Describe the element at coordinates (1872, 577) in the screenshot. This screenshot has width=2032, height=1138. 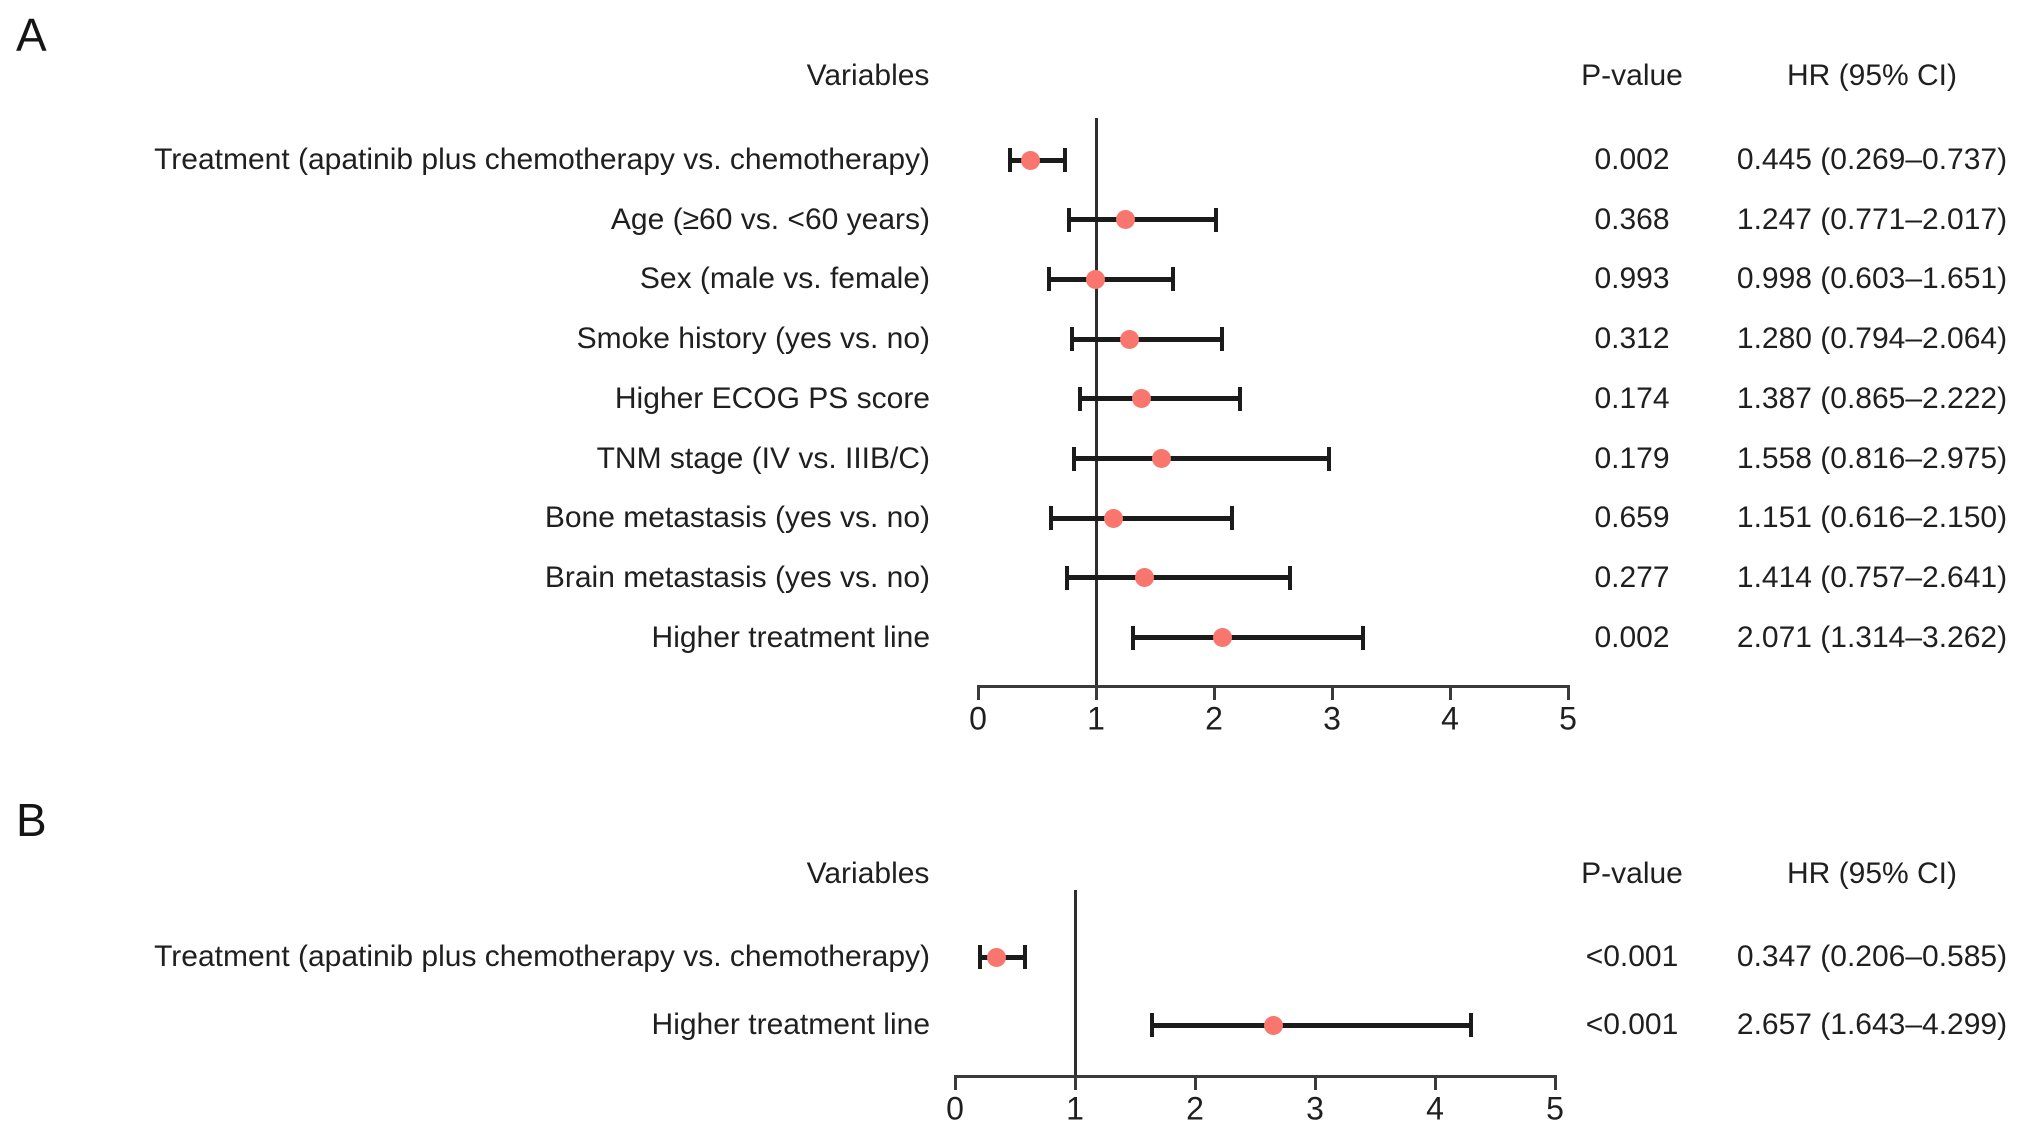
I see `hr-ci-cell: 1.414 (0.757–2.641)` at that location.